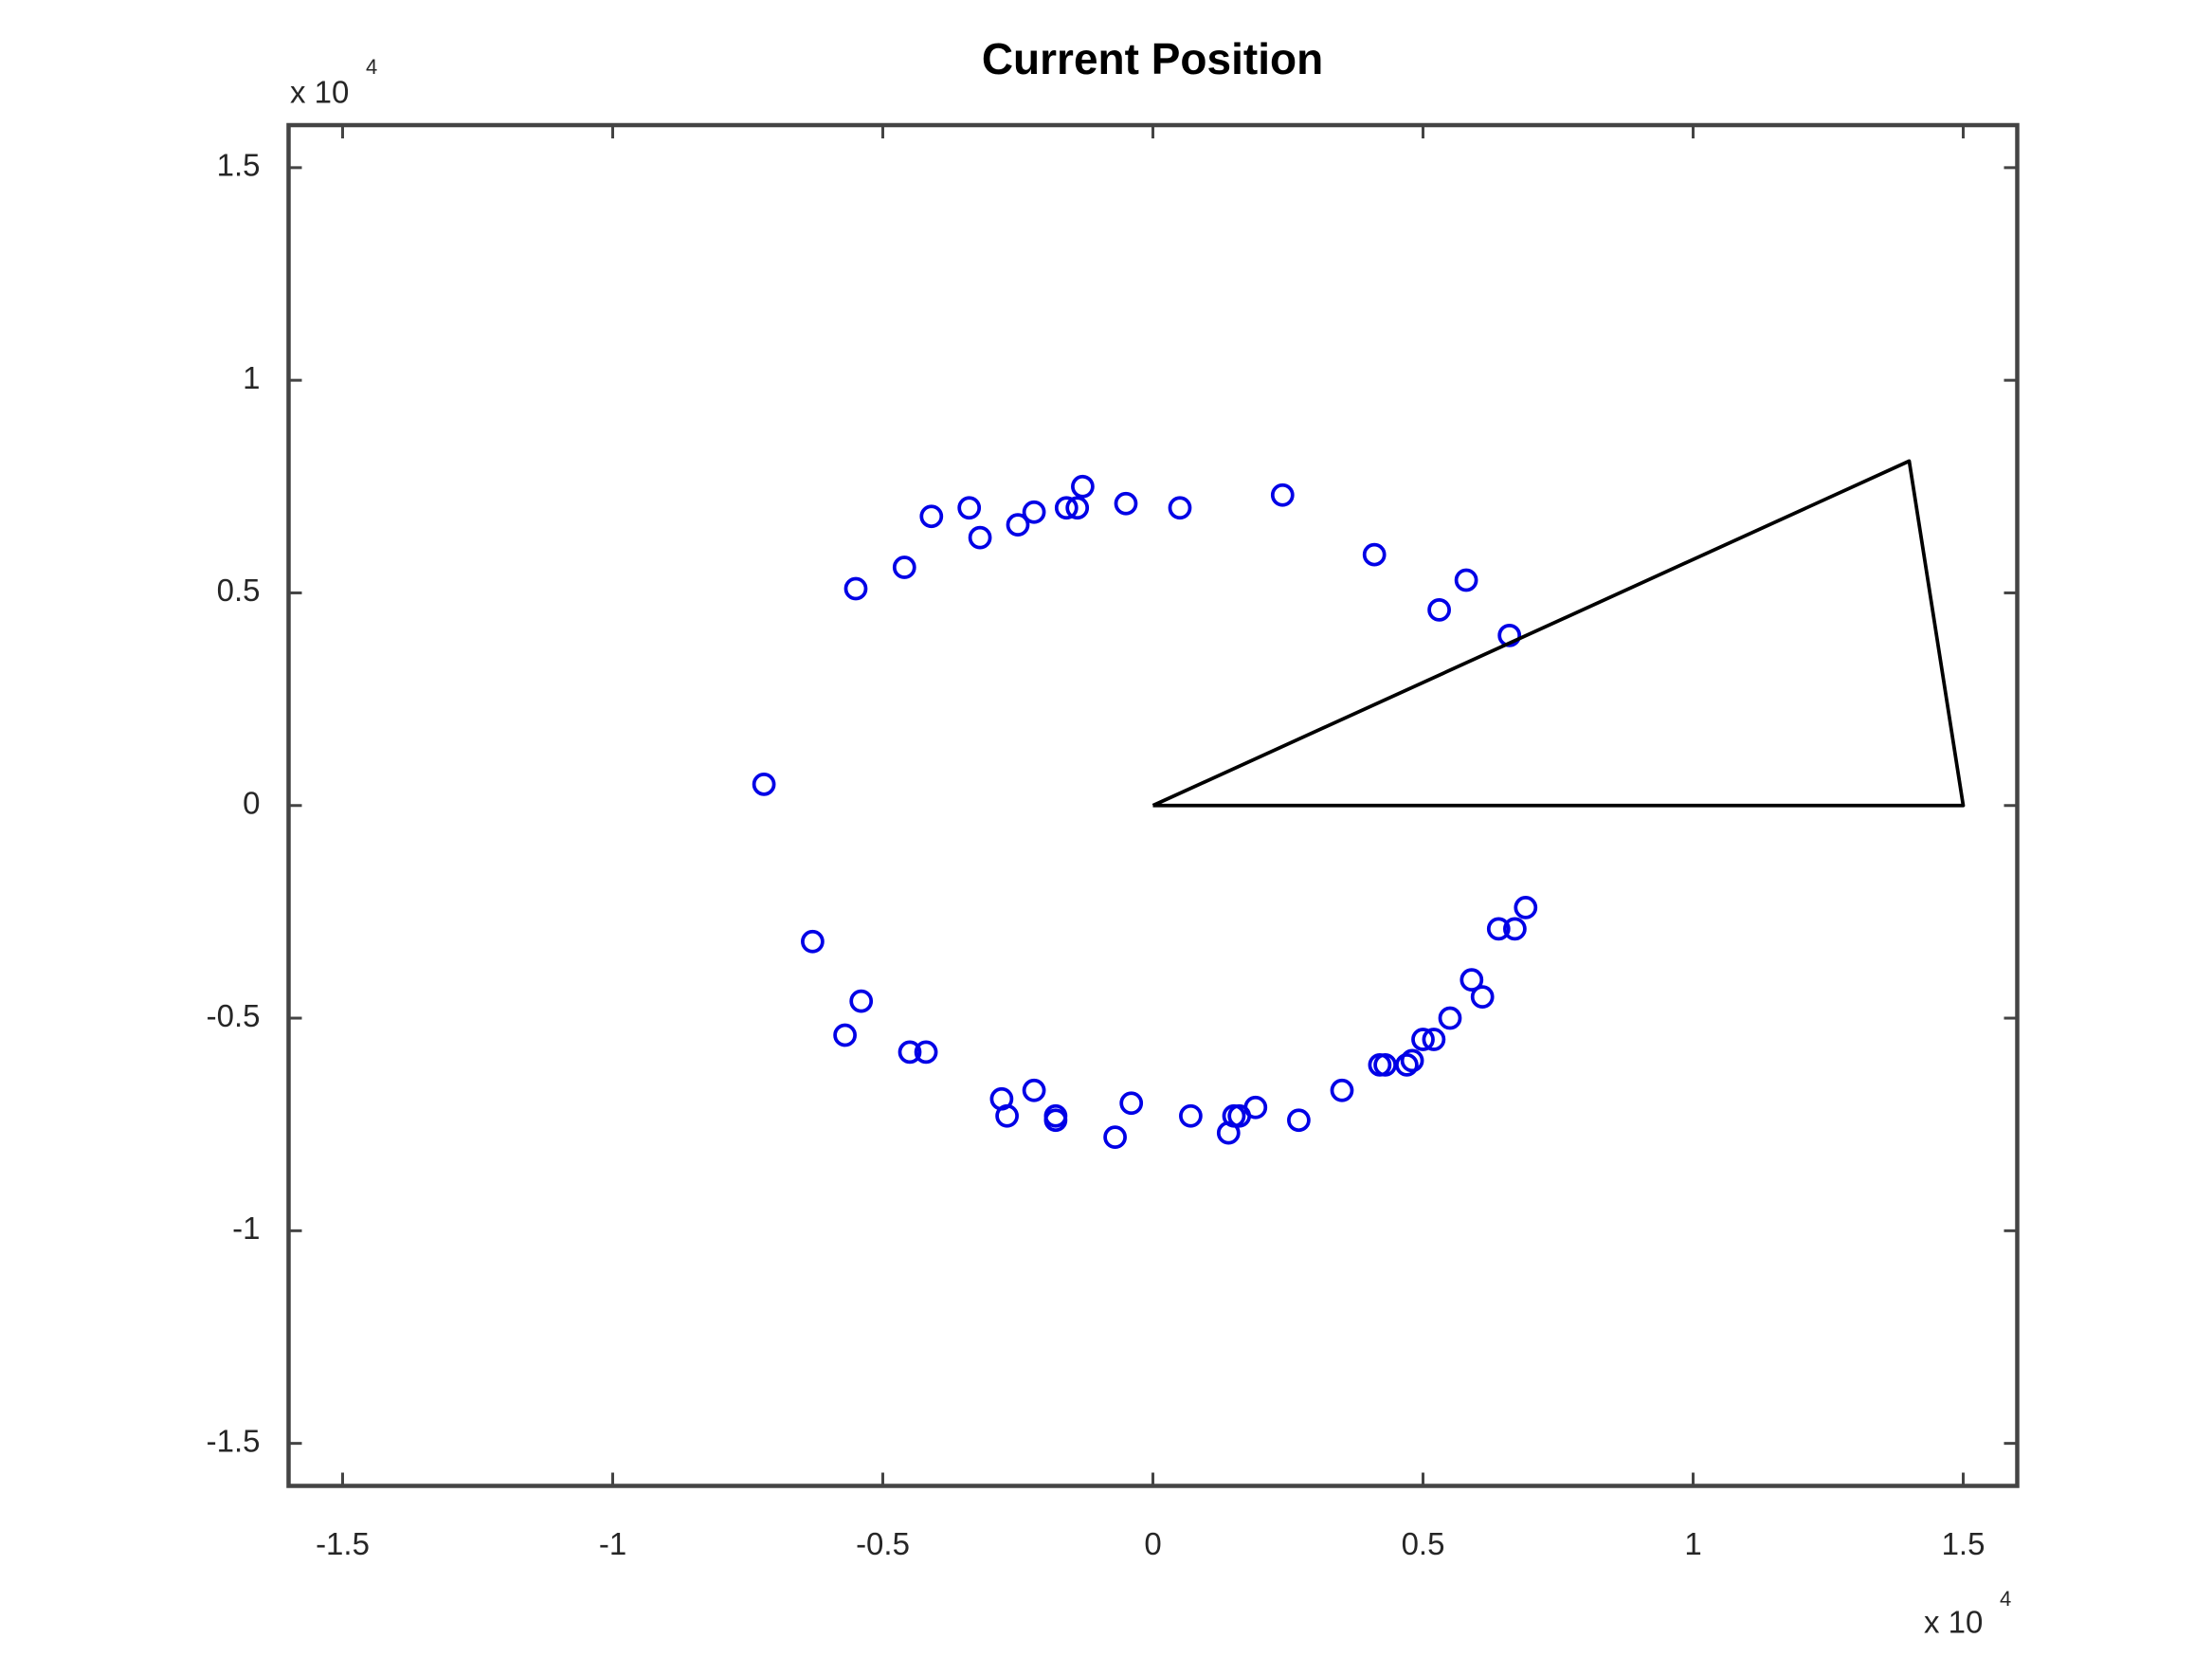 The image size is (2212, 1657). I want to click on y-multiplier-exponent: 4, so click(371, 67).